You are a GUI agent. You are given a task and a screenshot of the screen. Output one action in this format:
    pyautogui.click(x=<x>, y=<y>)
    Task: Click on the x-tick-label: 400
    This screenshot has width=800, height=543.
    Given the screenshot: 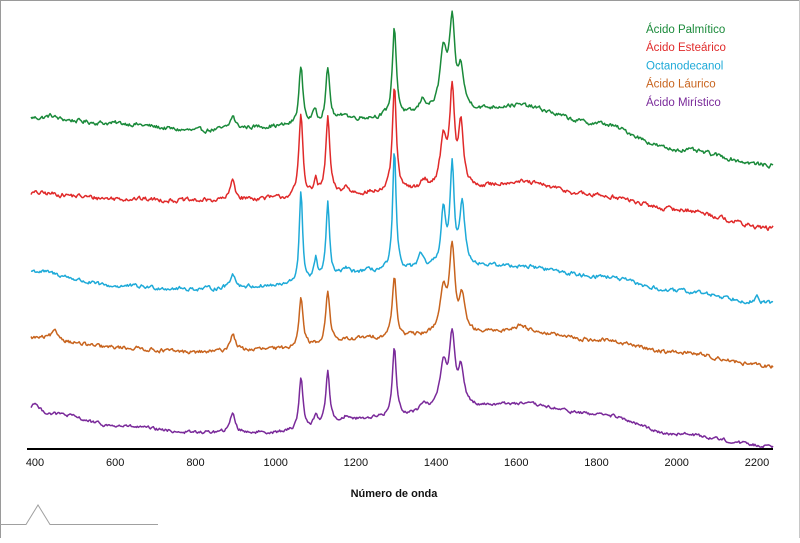 What is the action you would take?
    pyautogui.click(x=35, y=463)
    